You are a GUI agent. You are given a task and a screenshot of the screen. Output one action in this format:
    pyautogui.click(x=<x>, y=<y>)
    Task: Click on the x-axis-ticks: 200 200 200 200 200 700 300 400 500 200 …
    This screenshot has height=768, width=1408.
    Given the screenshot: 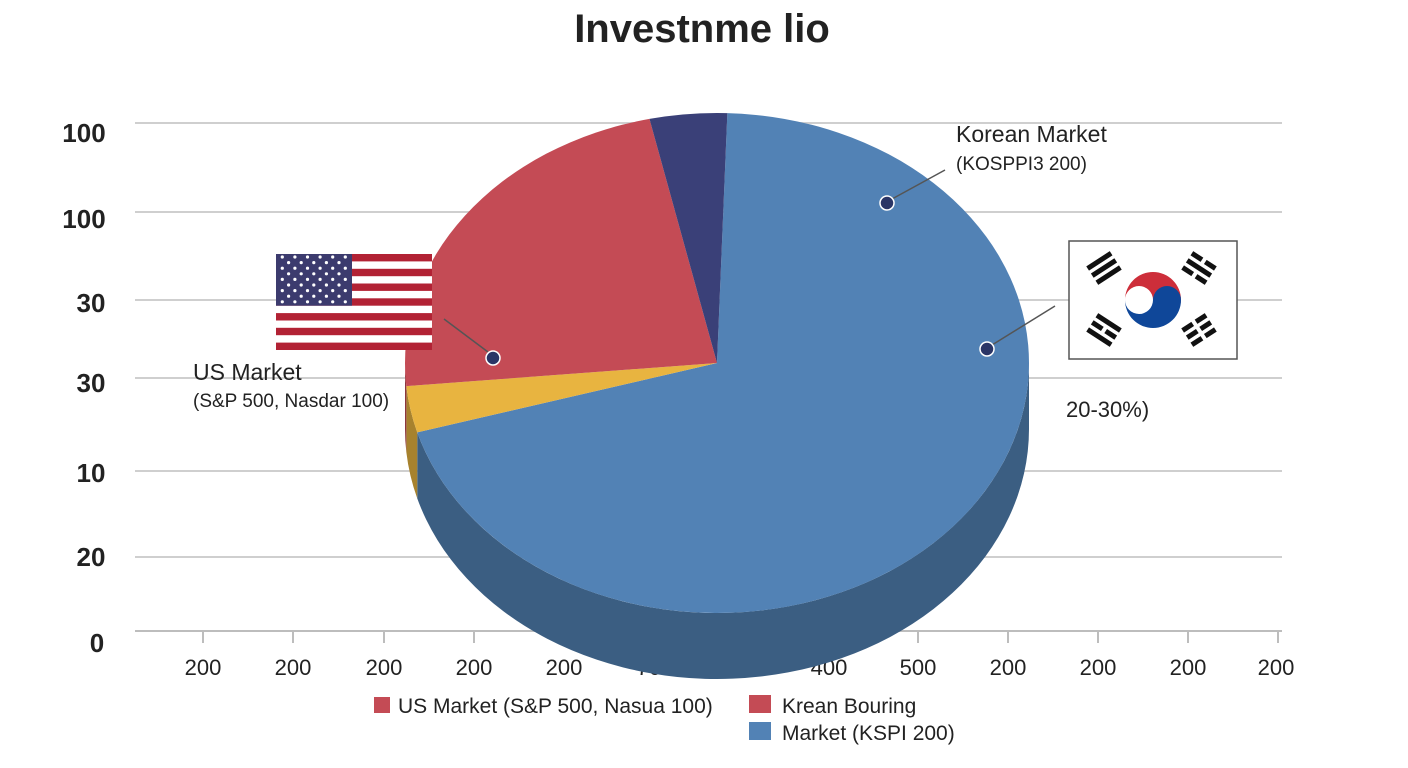 What is the action you would take?
    pyautogui.click(x=740, y=655)
    